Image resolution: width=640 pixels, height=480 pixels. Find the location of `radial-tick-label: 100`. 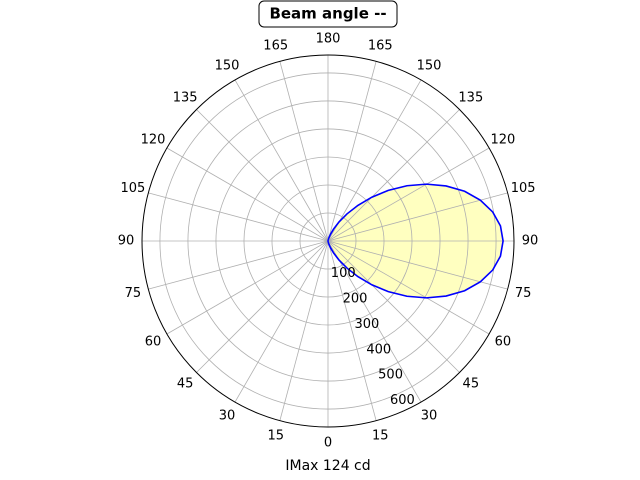

radial-tick-label: 100 is located at coordinates (343, 273).